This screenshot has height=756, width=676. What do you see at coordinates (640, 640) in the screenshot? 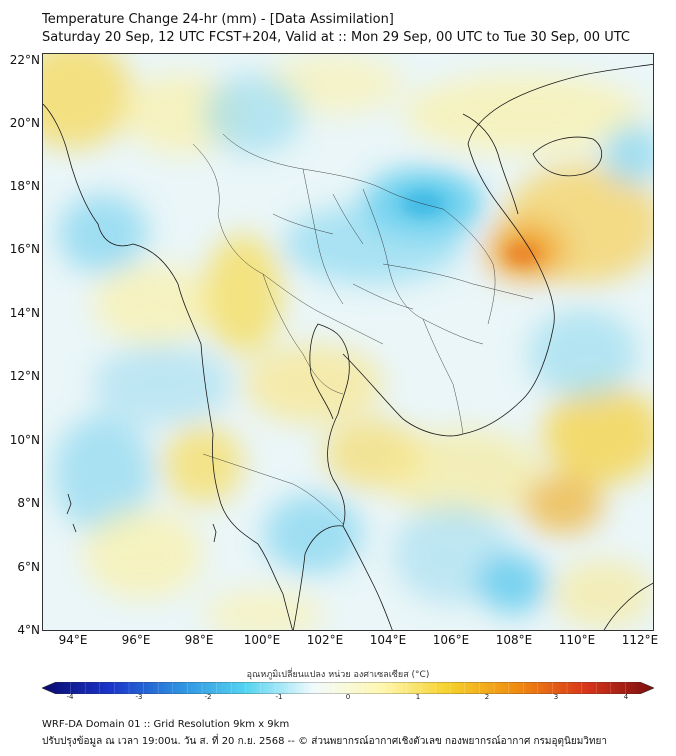
I see `lon-tick-label: 112°E` at bounding box center [640, 640].